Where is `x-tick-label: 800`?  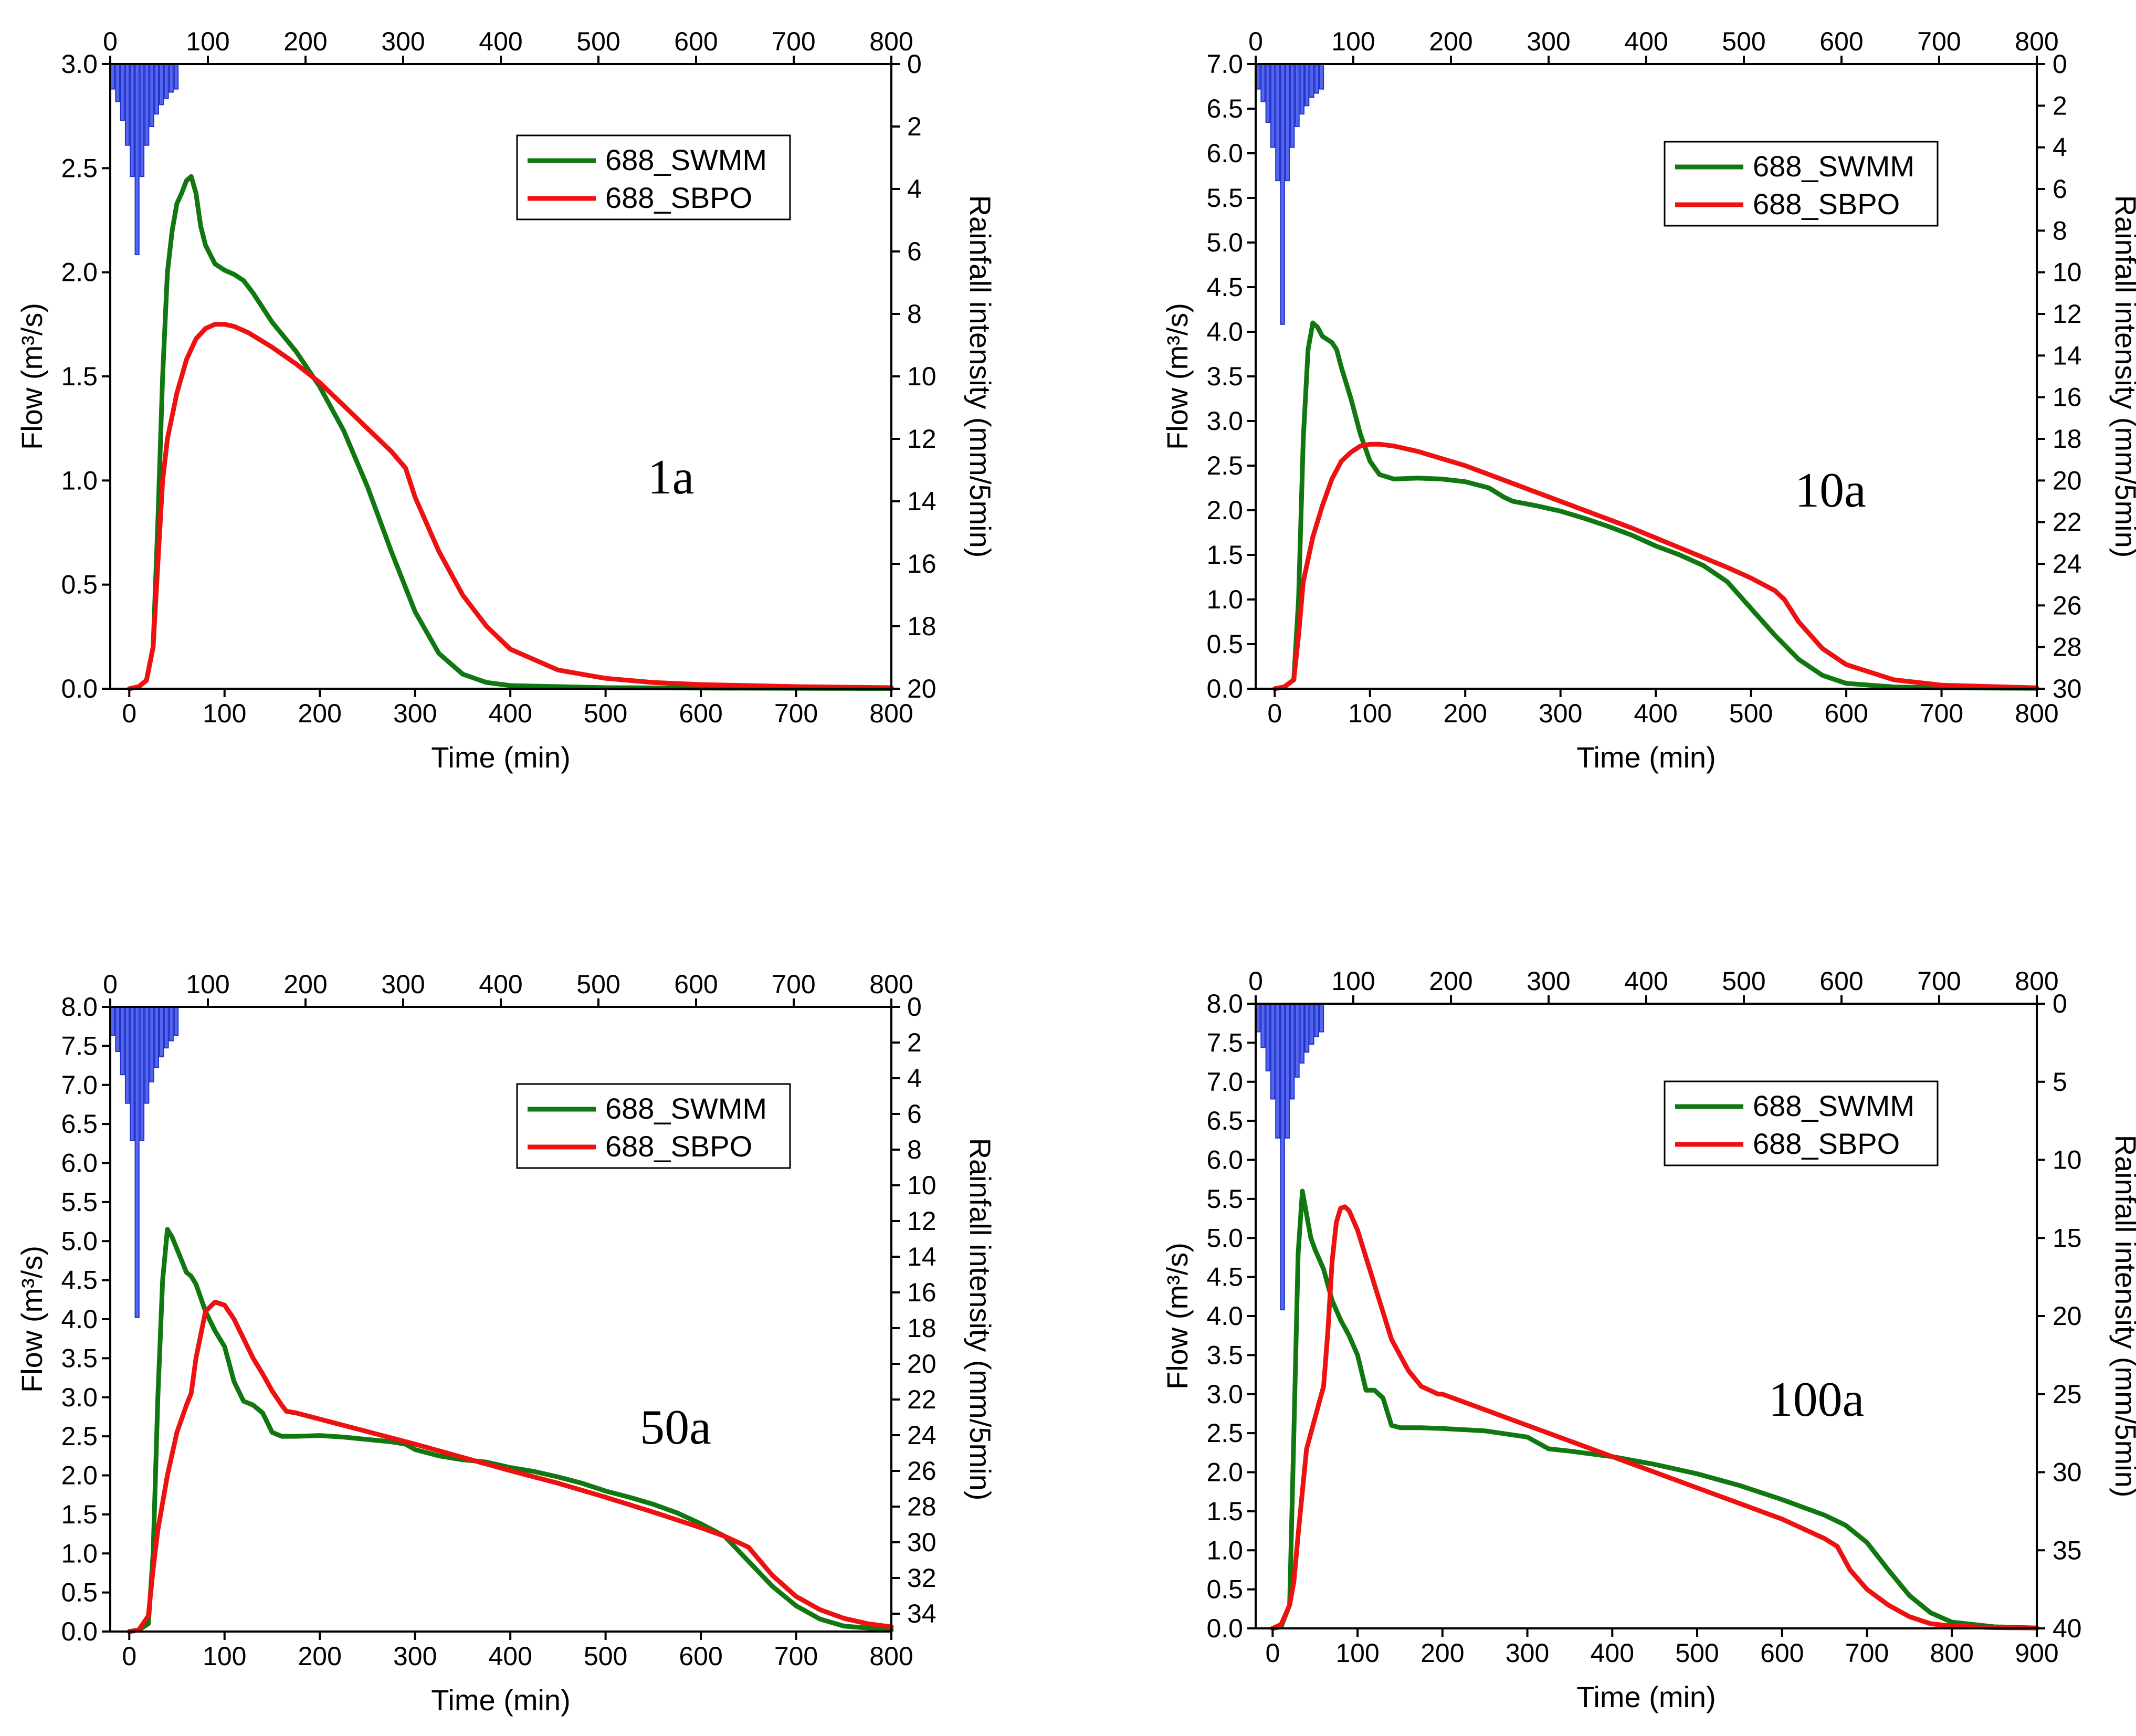 x-tick-label: 800 is located at coordinates (891, 1657).